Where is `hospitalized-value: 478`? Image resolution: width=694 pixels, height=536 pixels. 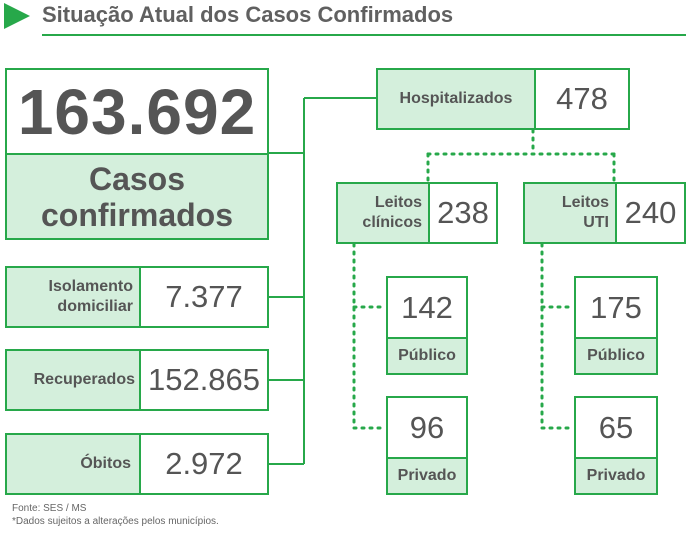 hospitalized-value: 478 is located at coordinates (582, 98).